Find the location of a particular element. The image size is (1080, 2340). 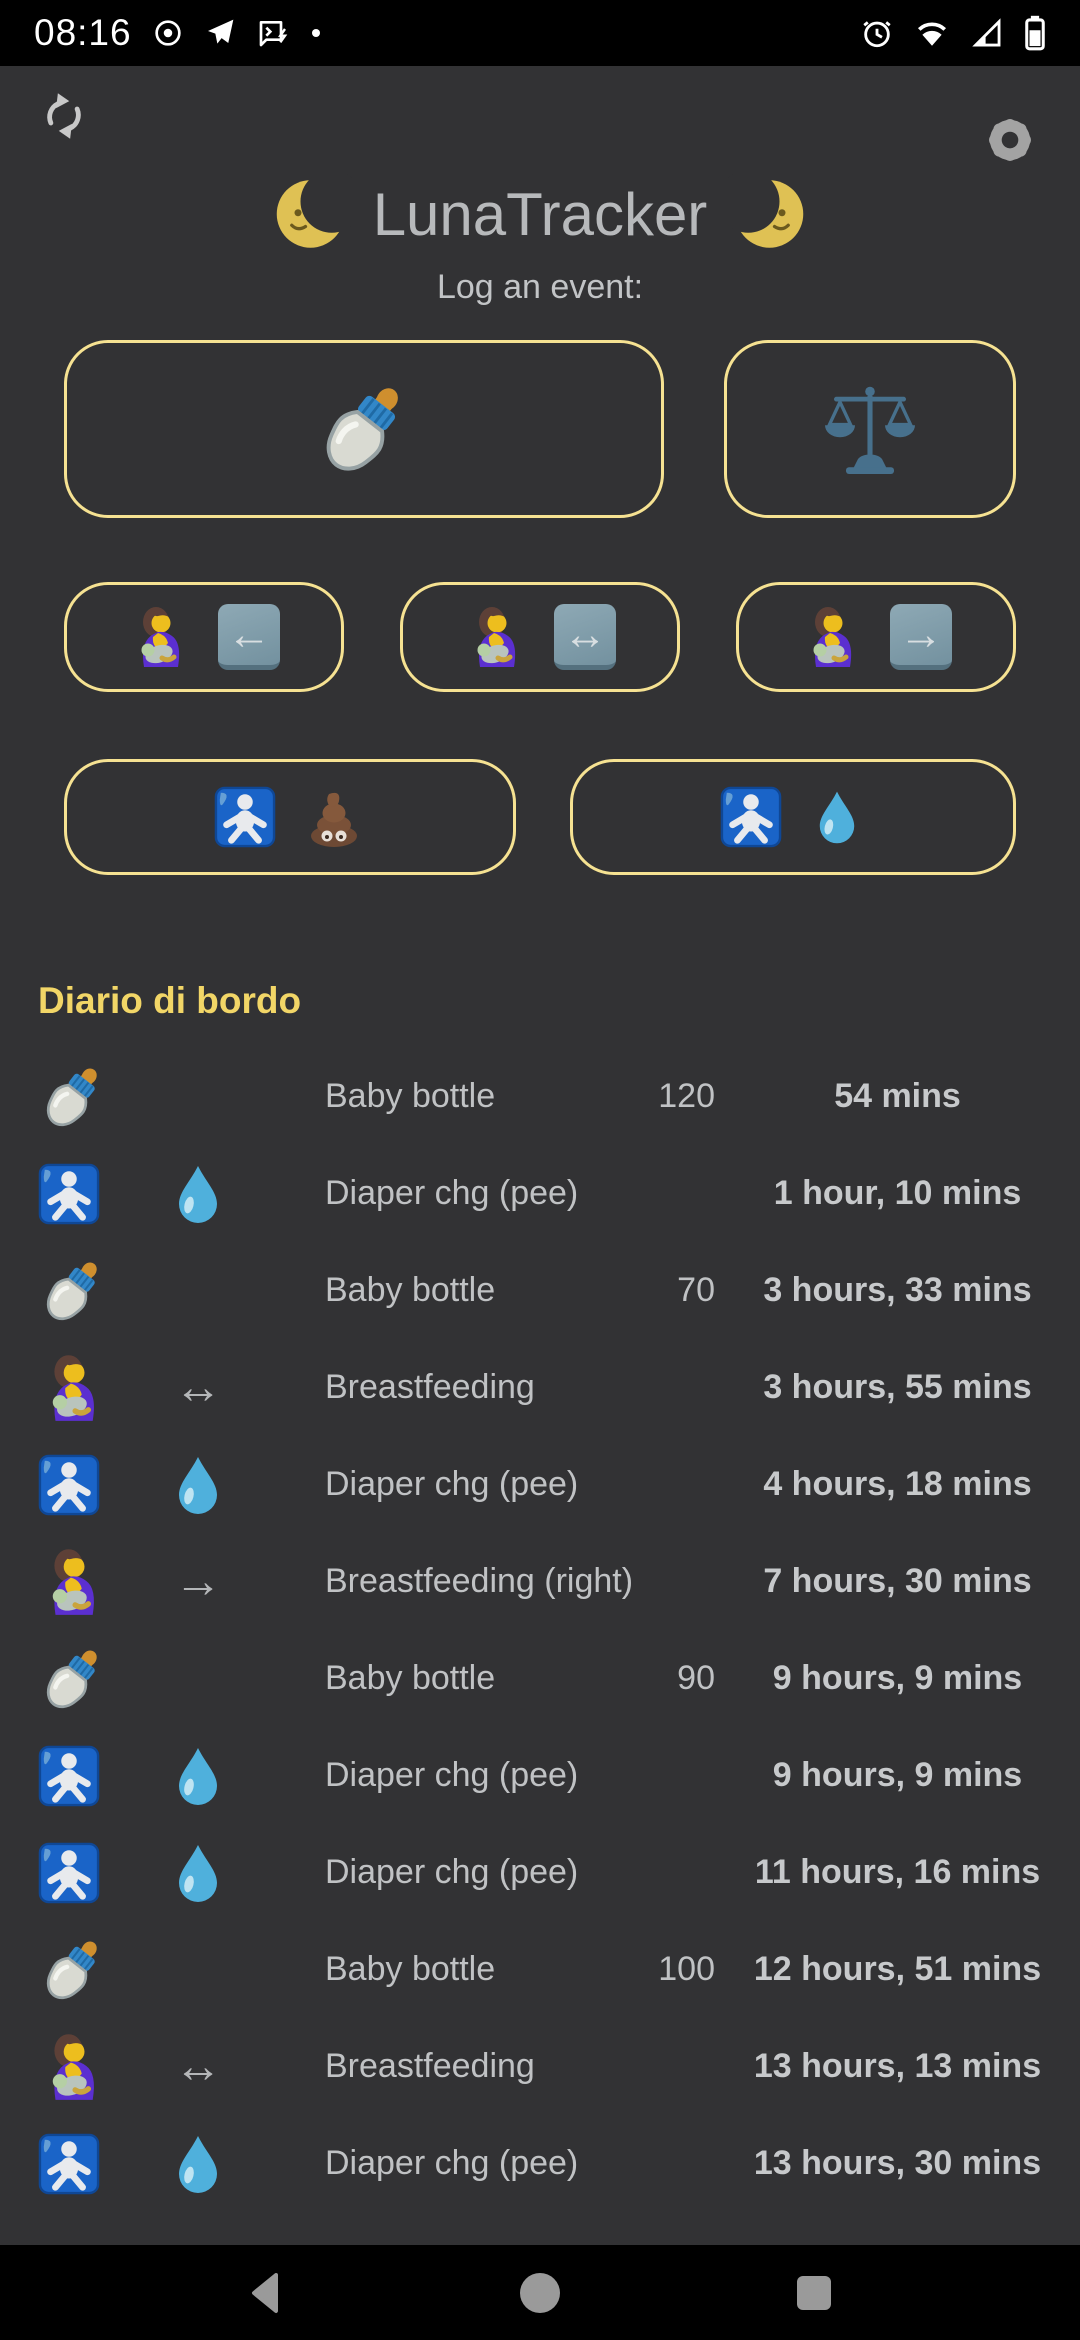

refresh-icon is located at coordinates (64, 116).